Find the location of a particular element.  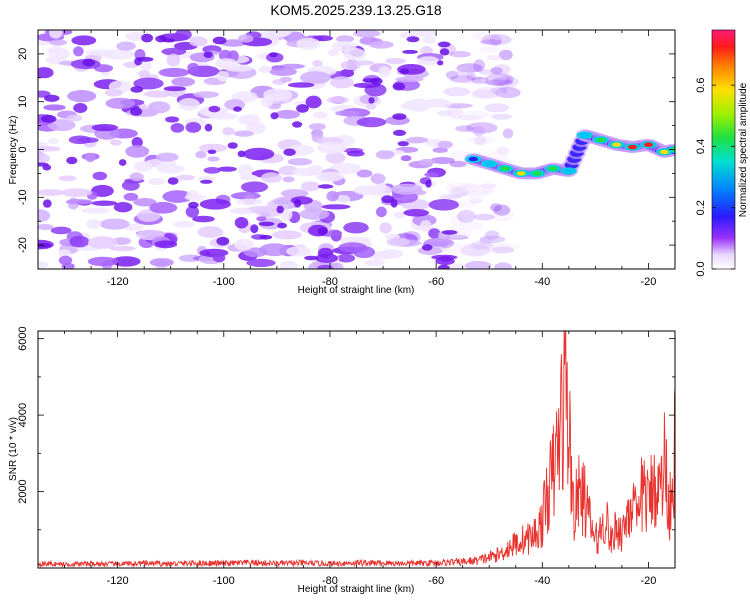

x-tick-label: -40 is located at coordinates (542, 282).